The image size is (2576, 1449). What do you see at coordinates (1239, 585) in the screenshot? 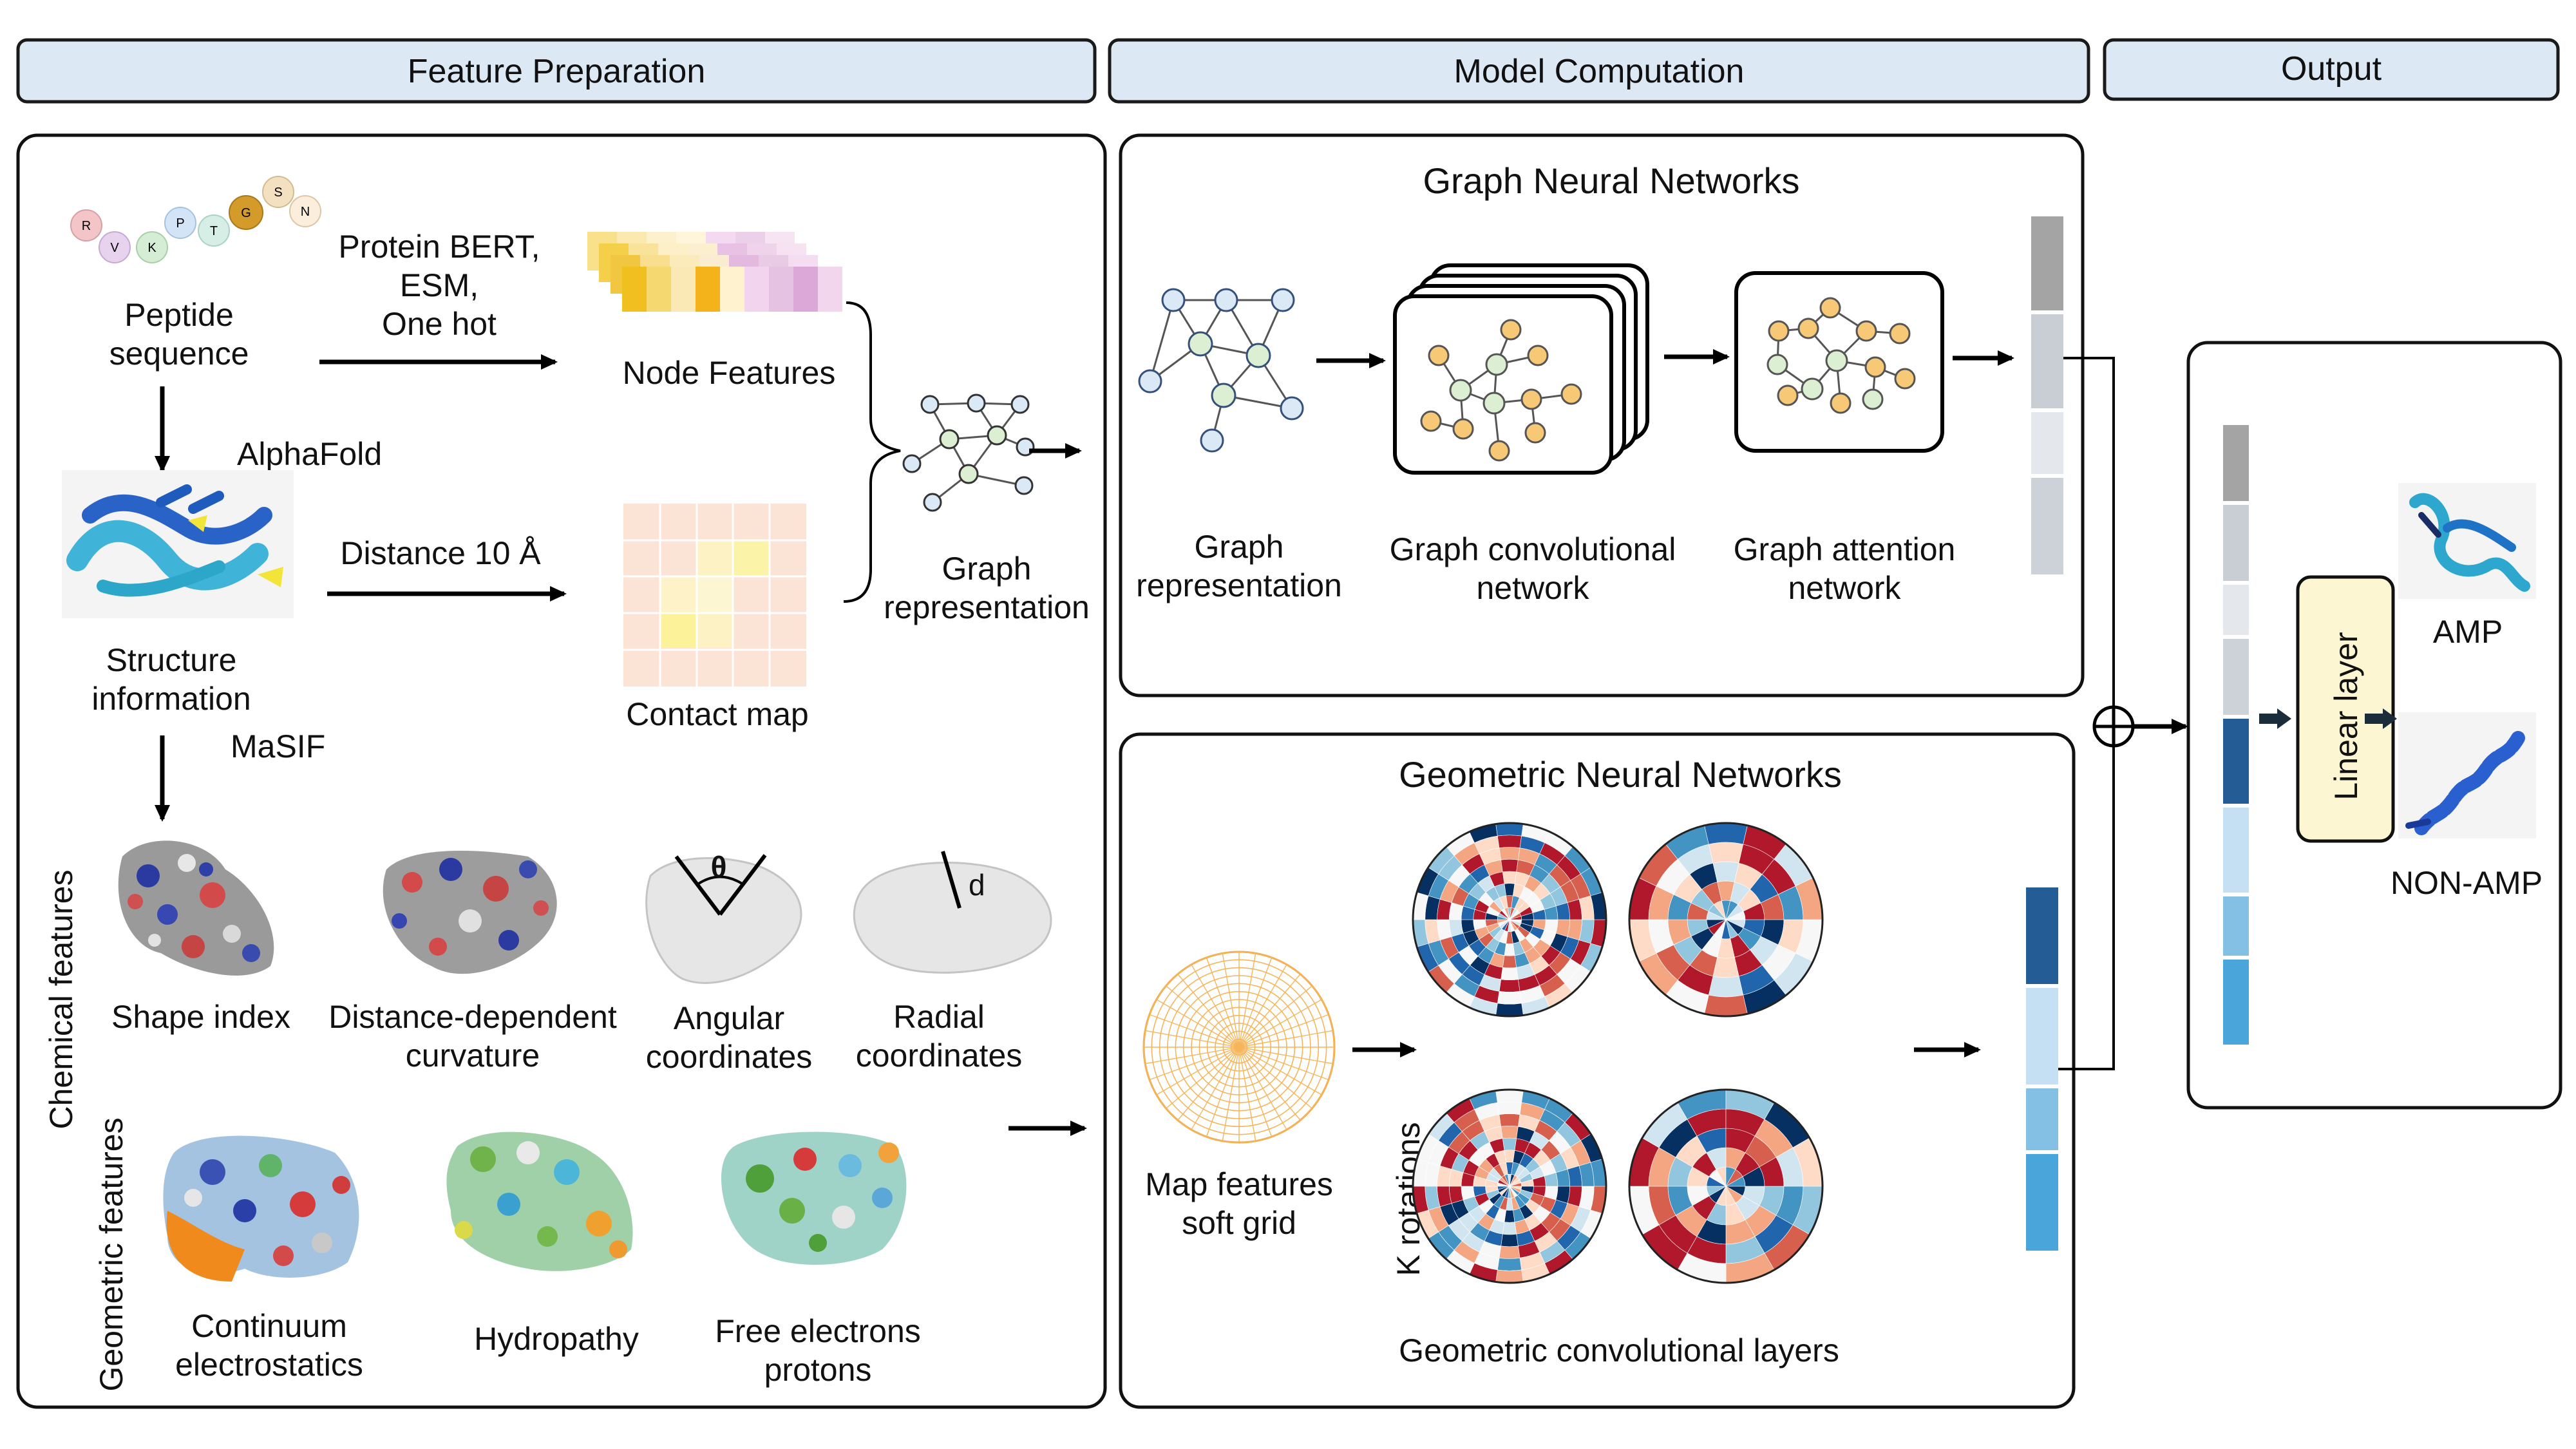
I see `gnn-graph-representation-label-2: representation` at bounding box center [1239, 585].